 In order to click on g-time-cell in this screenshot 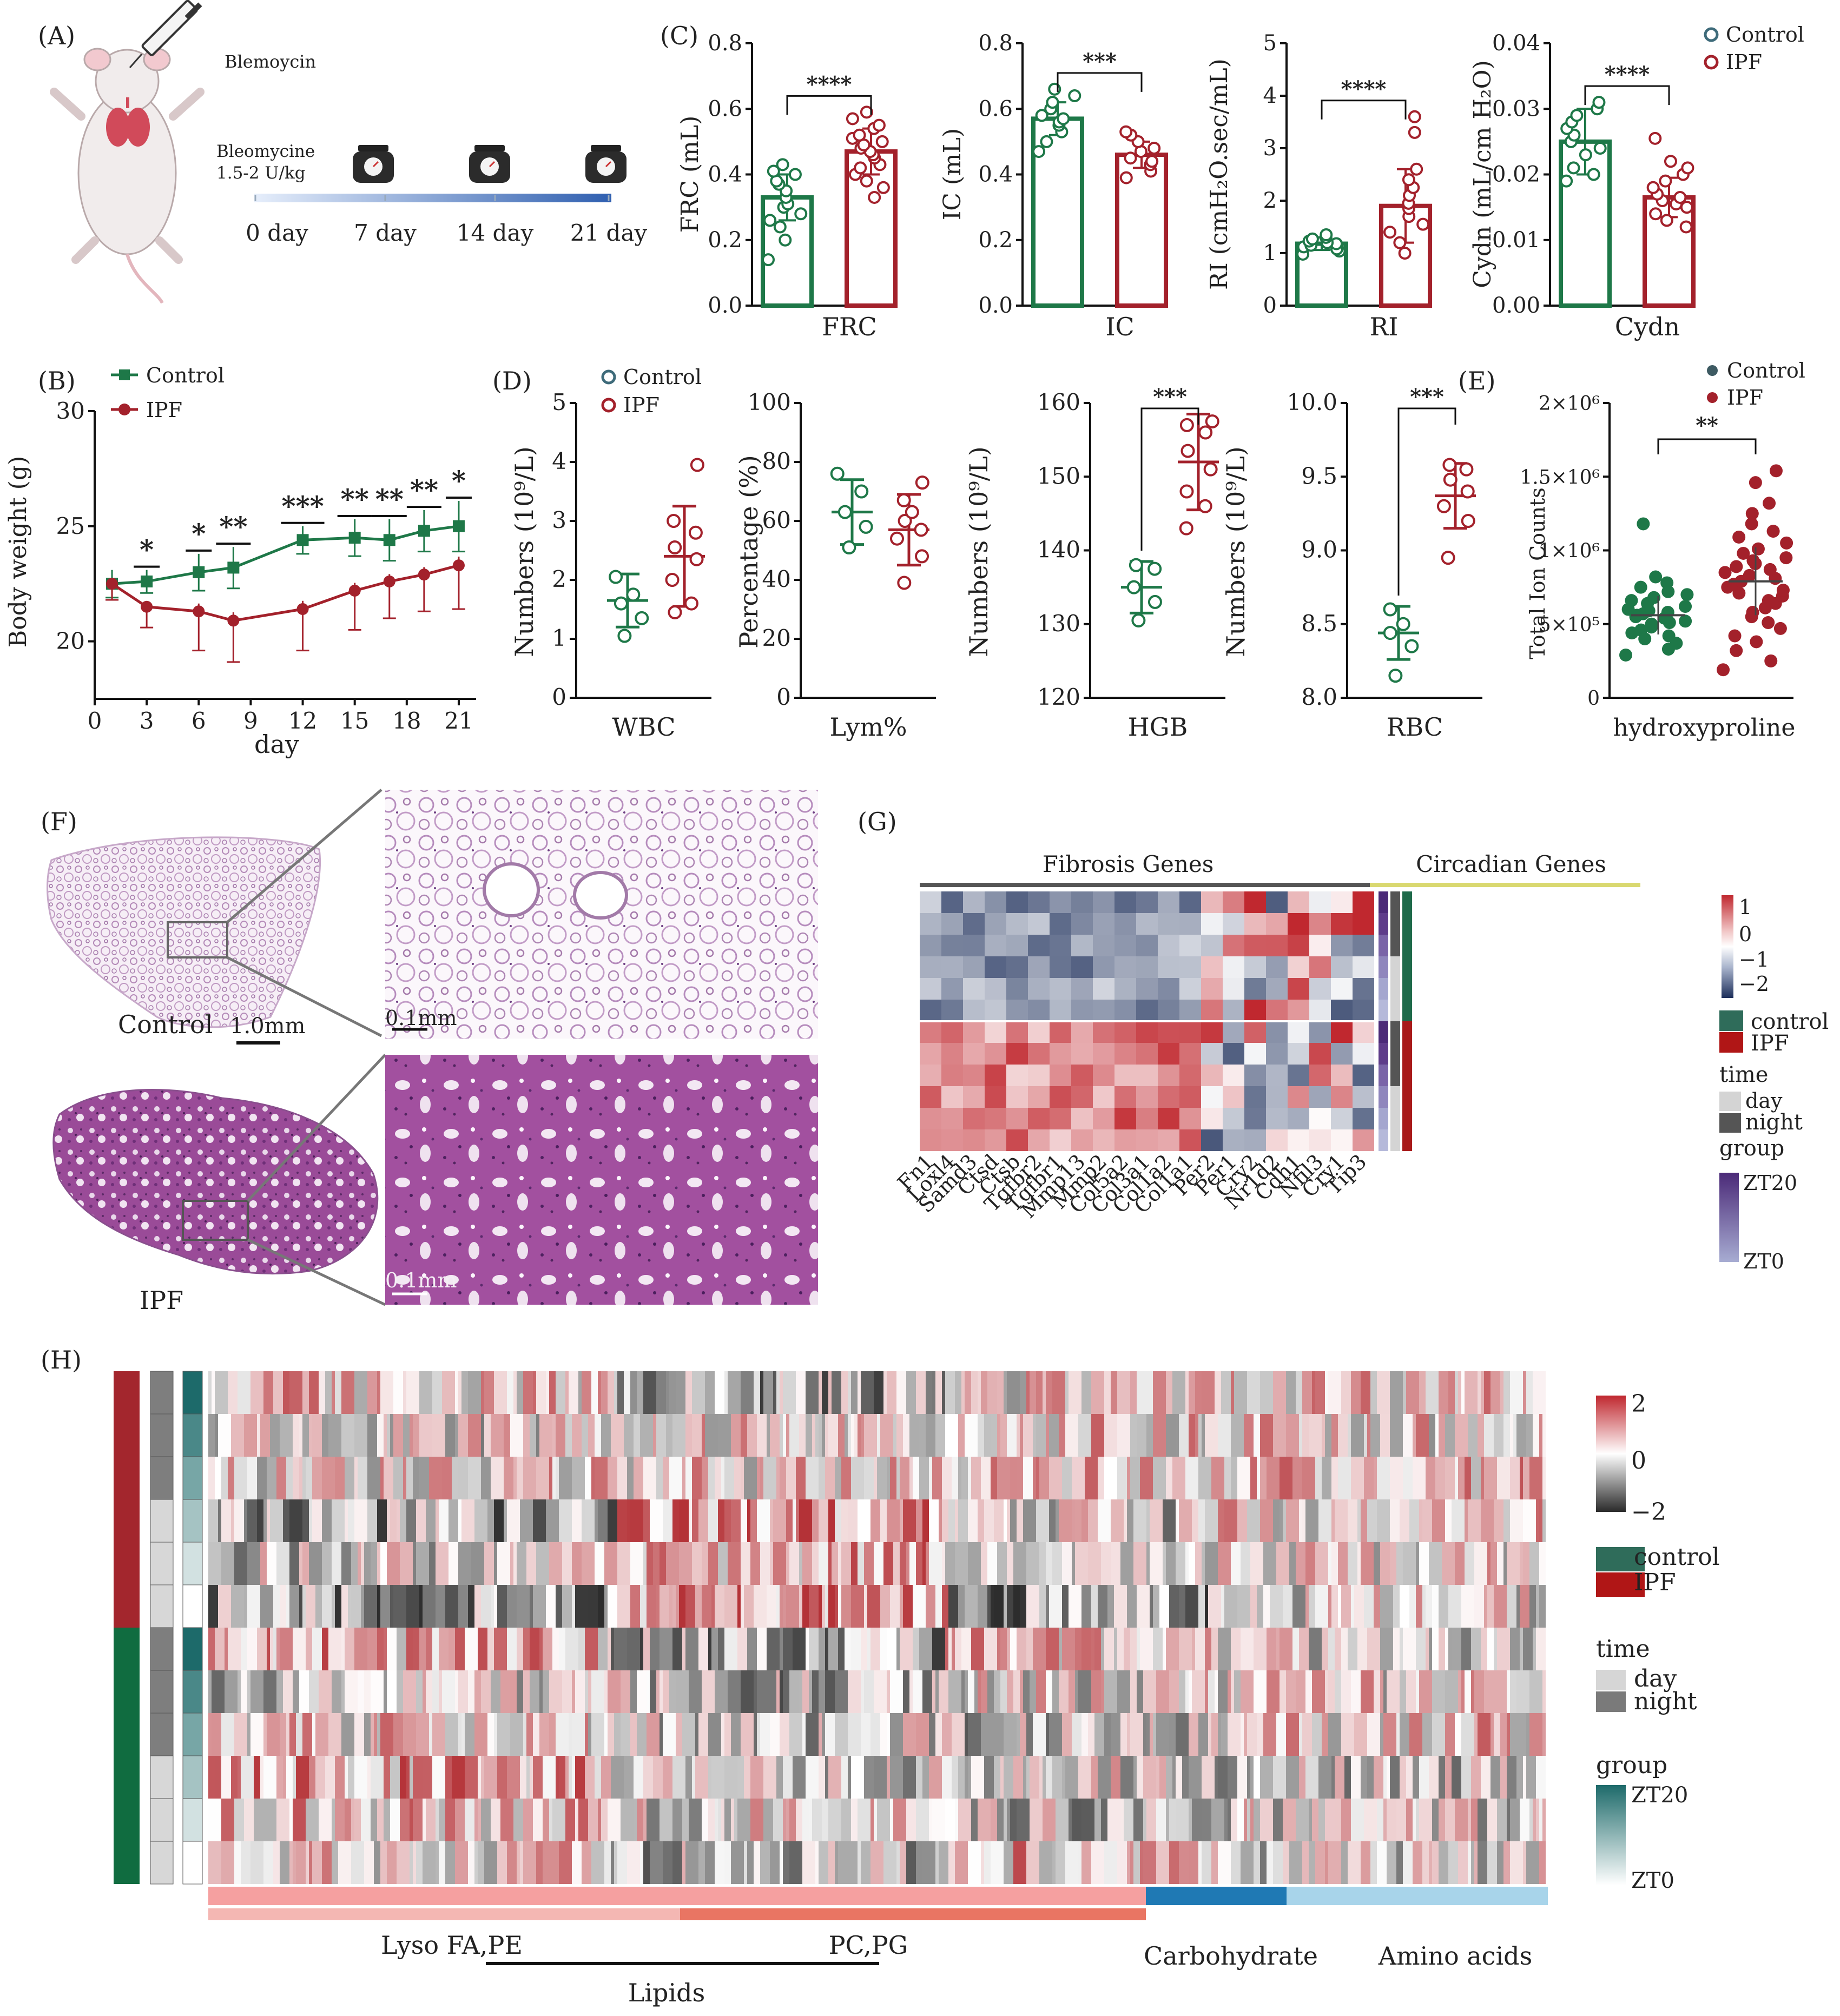, I will do `click(1395, 1054)`.